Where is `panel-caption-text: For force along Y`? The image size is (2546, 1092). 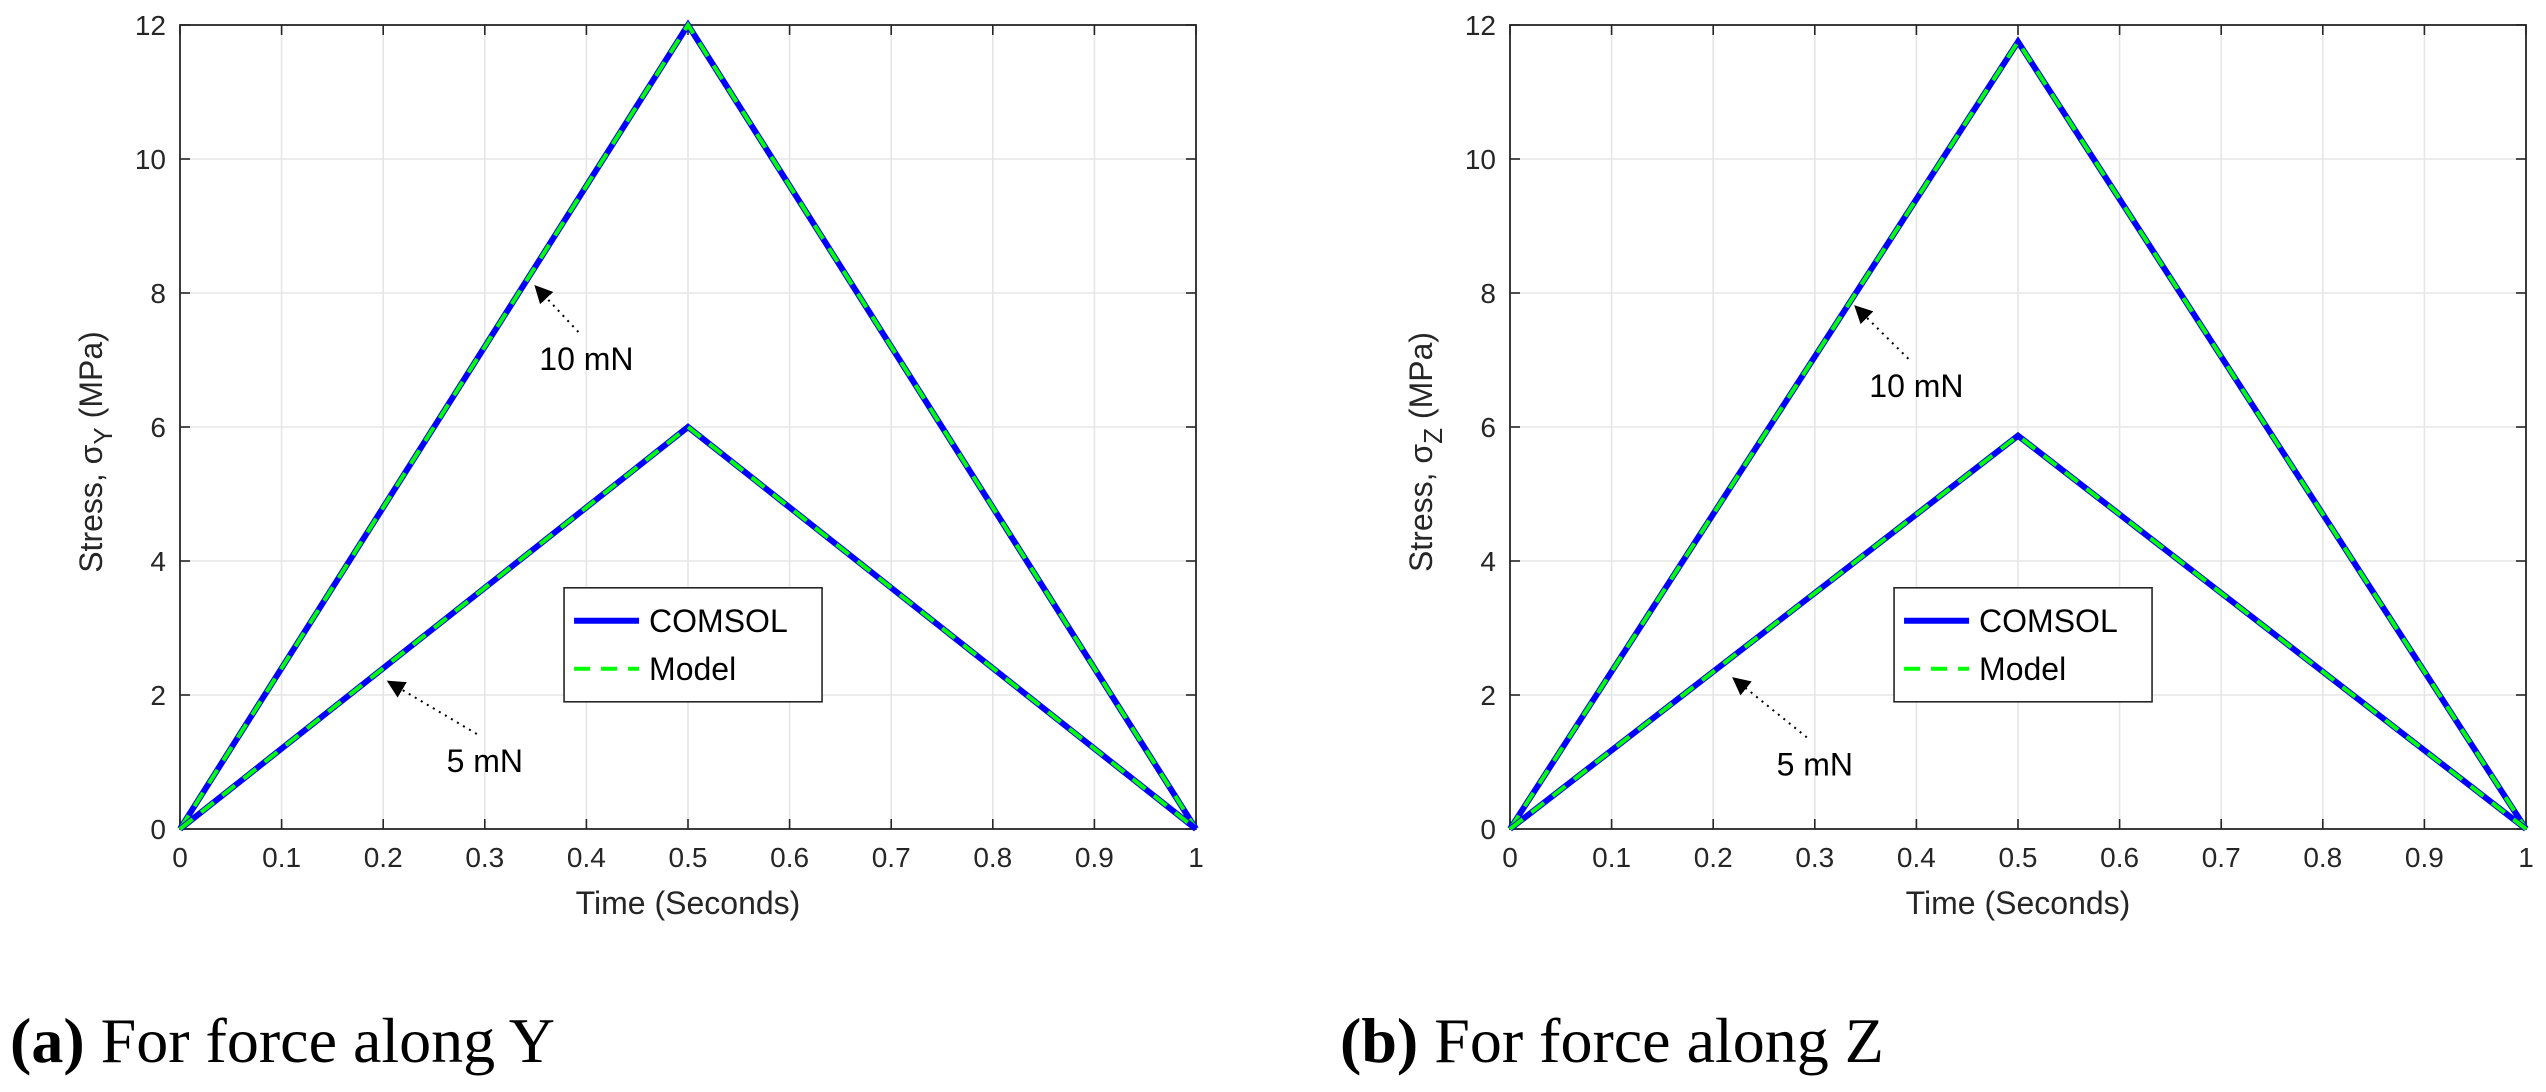
panel-caption-text: For force along Y is located at coordinates (328, 1040).